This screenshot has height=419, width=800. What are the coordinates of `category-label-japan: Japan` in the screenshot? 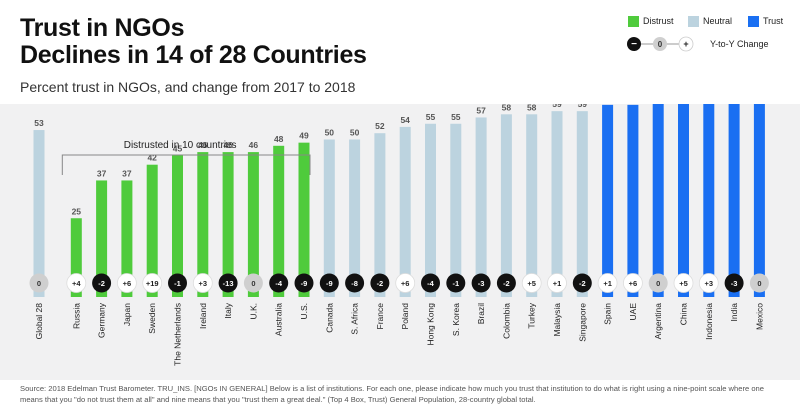 It's located at (127, 314).